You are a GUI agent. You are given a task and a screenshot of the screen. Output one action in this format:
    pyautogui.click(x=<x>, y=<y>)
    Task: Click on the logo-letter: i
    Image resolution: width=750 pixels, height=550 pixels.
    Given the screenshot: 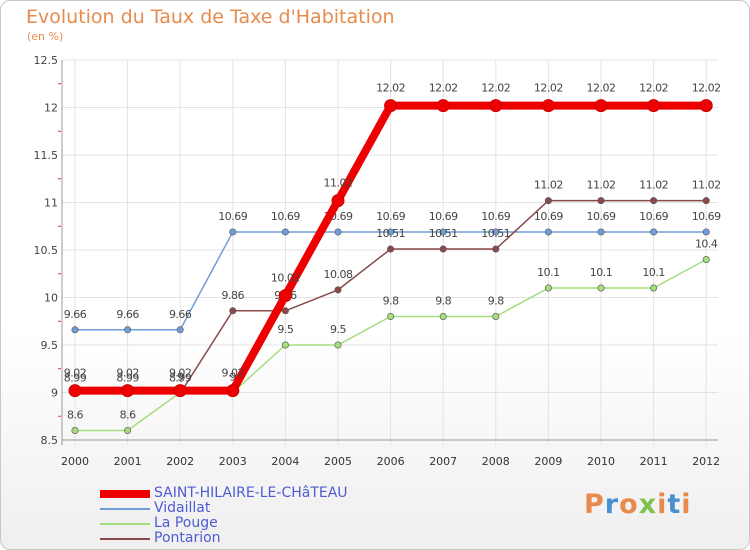 What is the action you would take?
    pyautogui.click(x=686, y=504)
    